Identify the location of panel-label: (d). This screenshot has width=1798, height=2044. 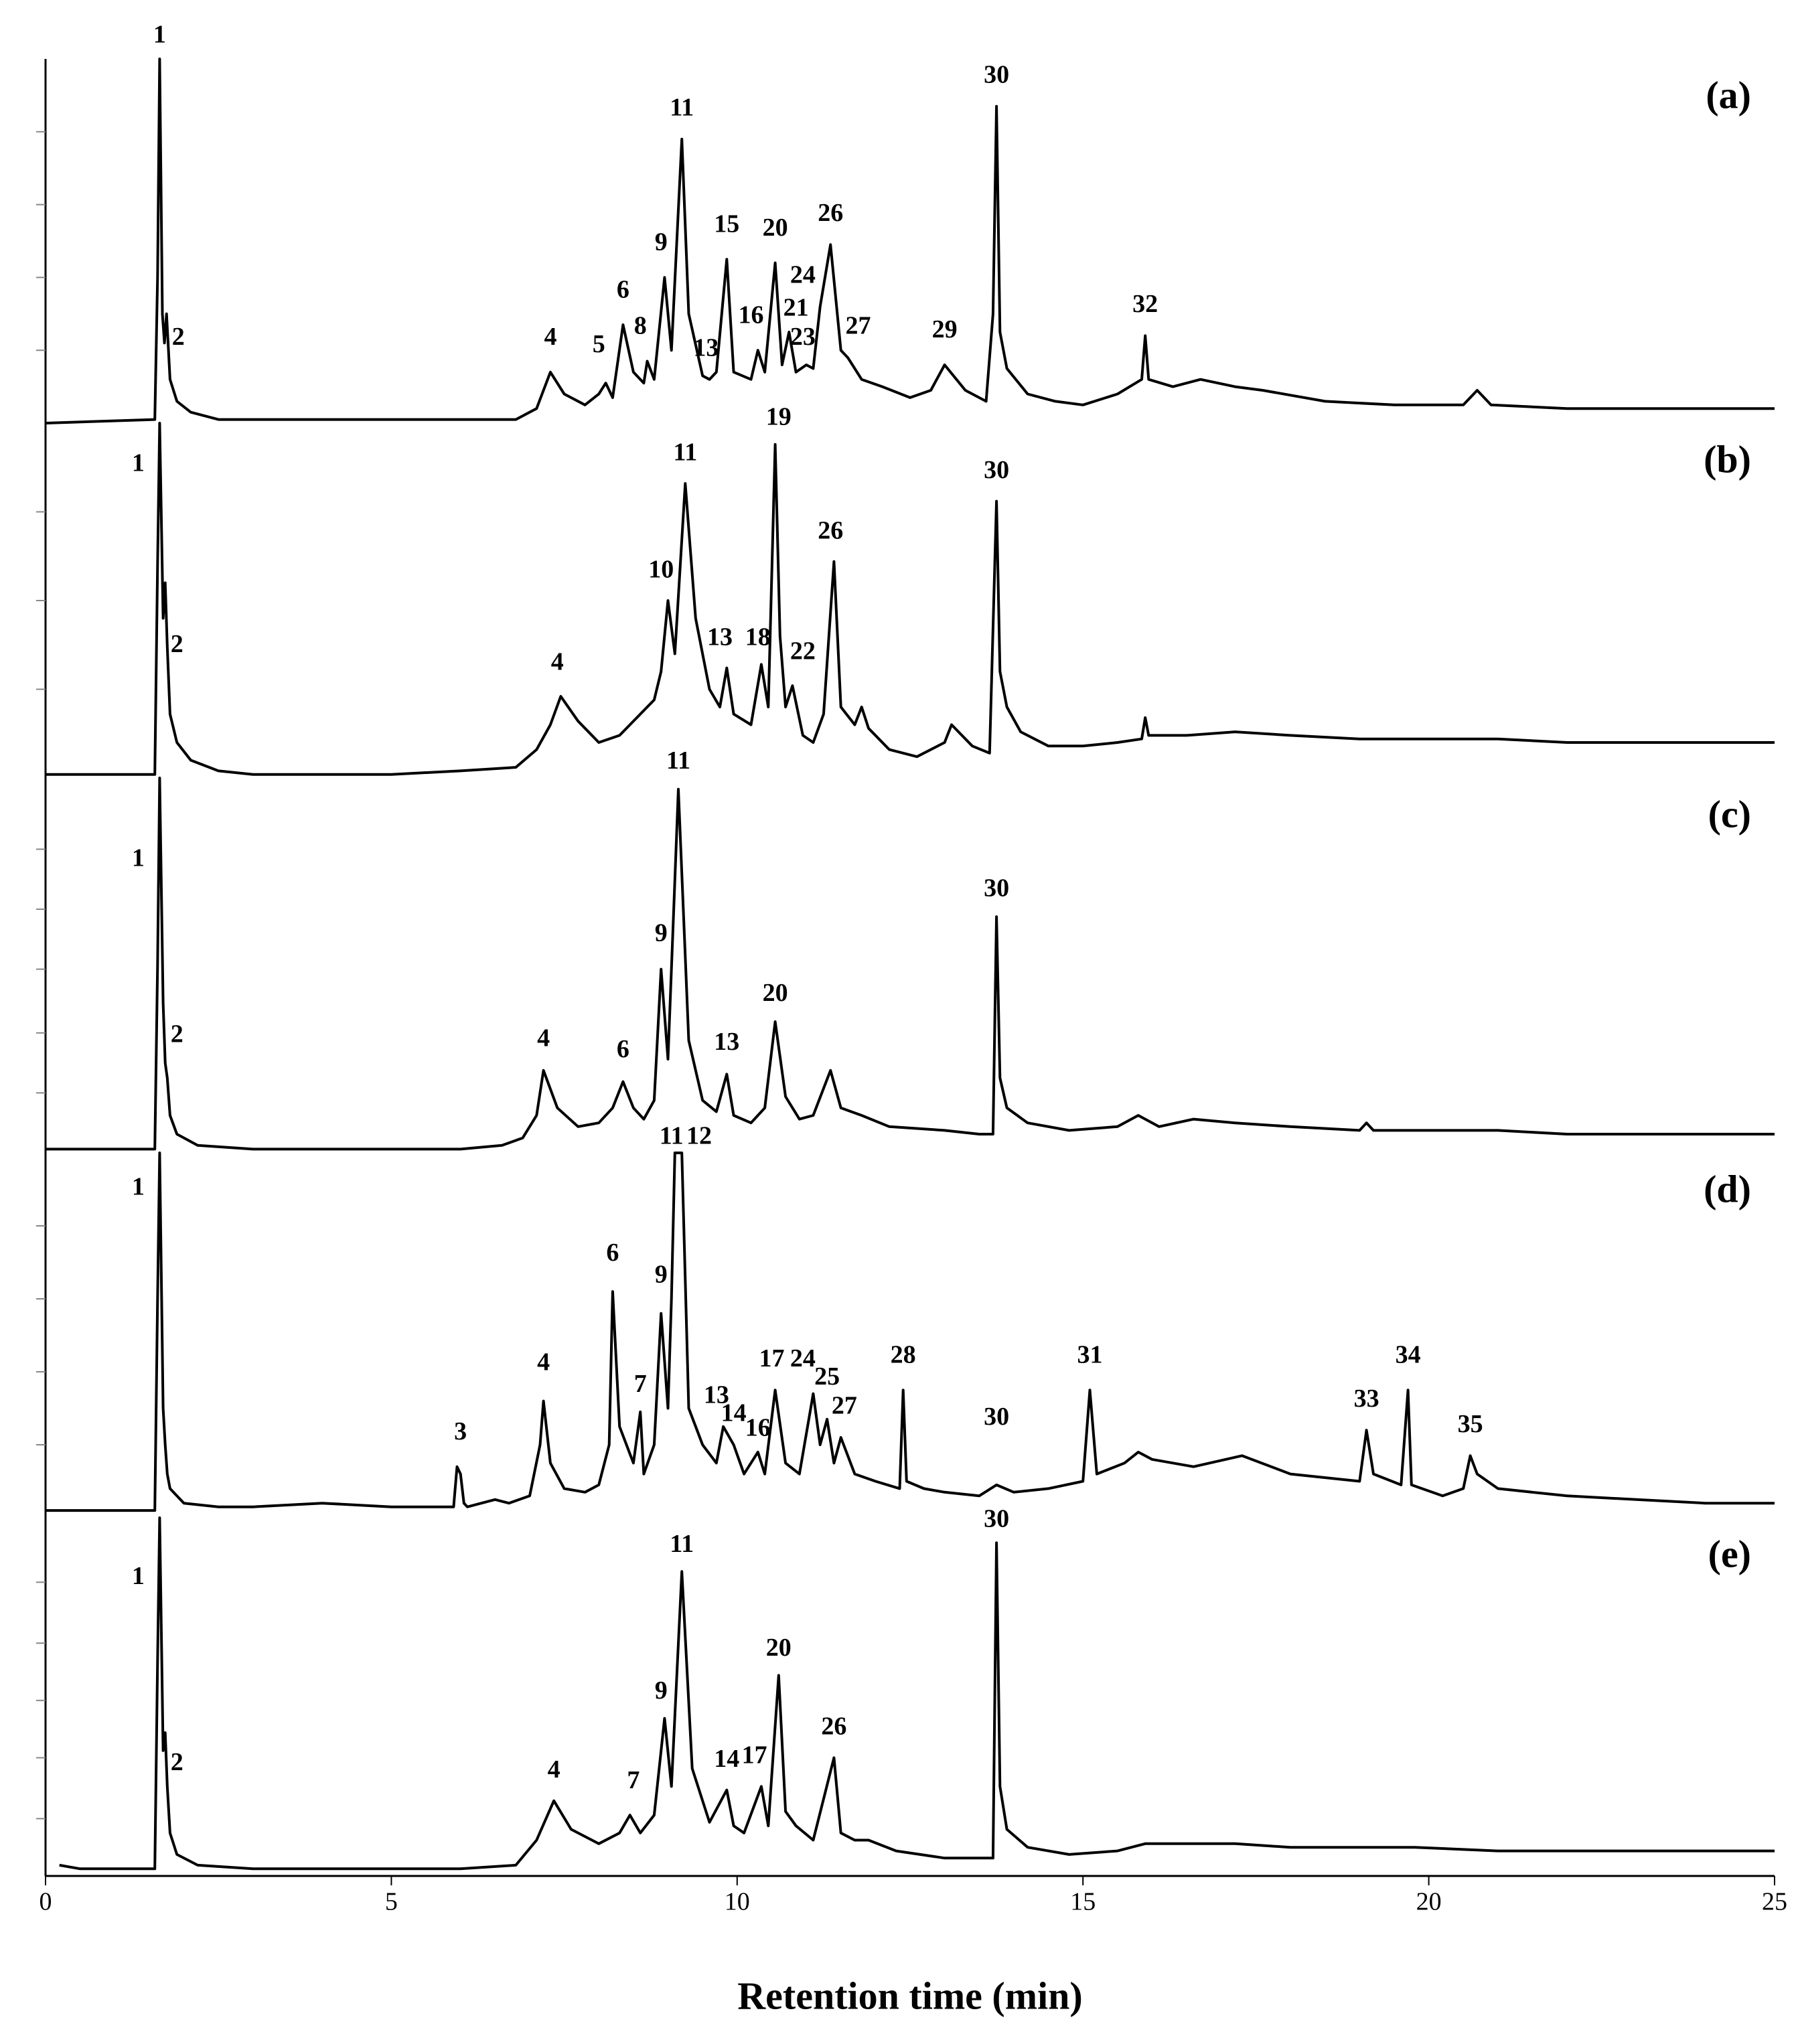
(1727, 1188).